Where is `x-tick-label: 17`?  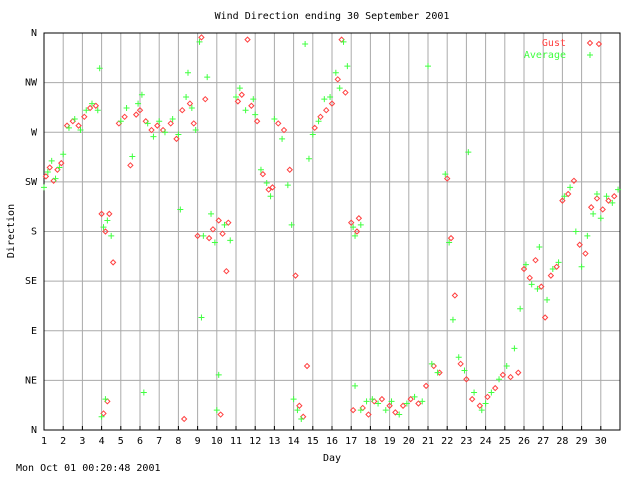 x-tick-label: 17 is located at coordinates (351, 441).